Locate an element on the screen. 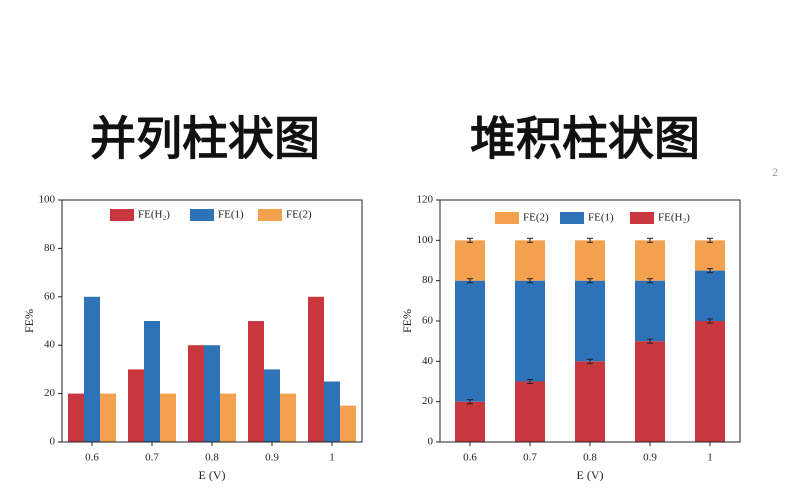 The width and height of the screenshot is (800, 500). chart-title: 并列柱状图 is located at coordinates (205, 139).